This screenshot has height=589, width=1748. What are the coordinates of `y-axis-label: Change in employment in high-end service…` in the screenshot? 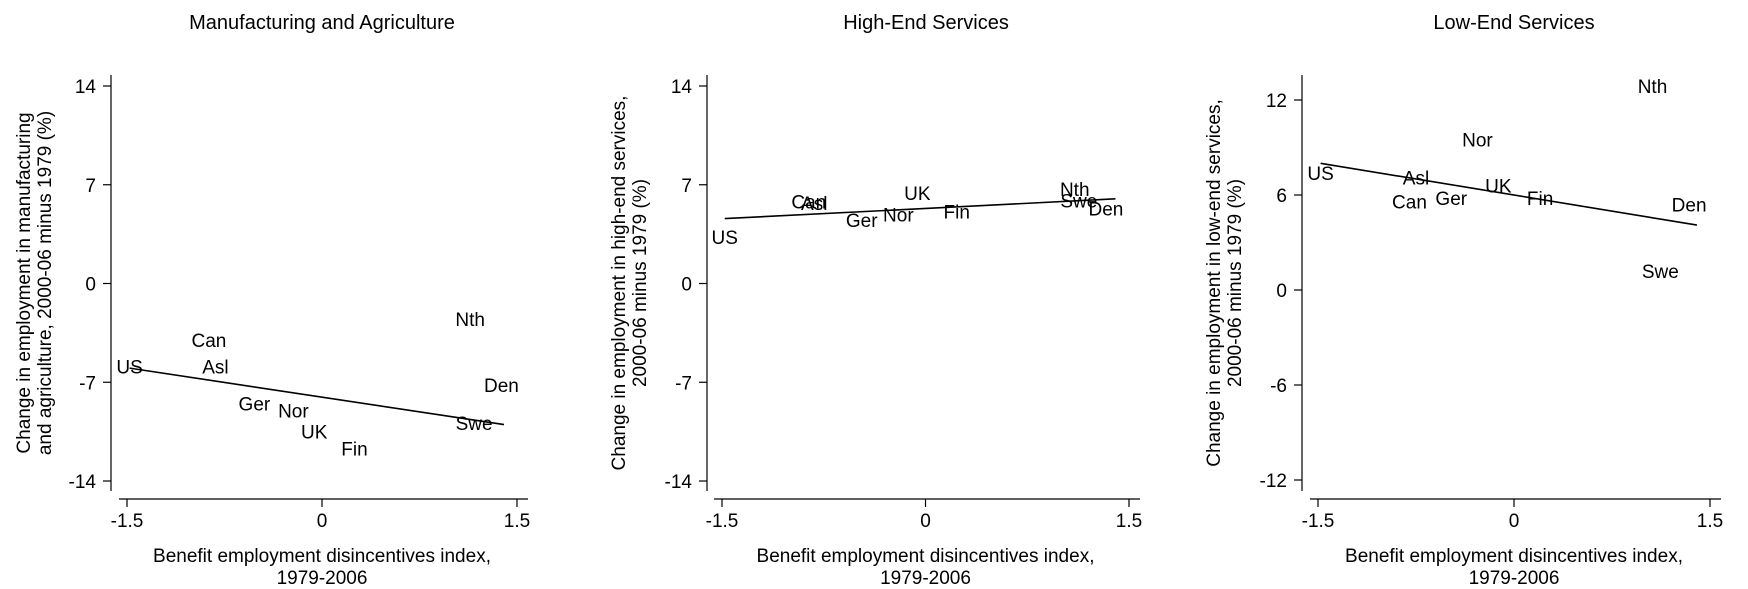 It's located at (619, 283).